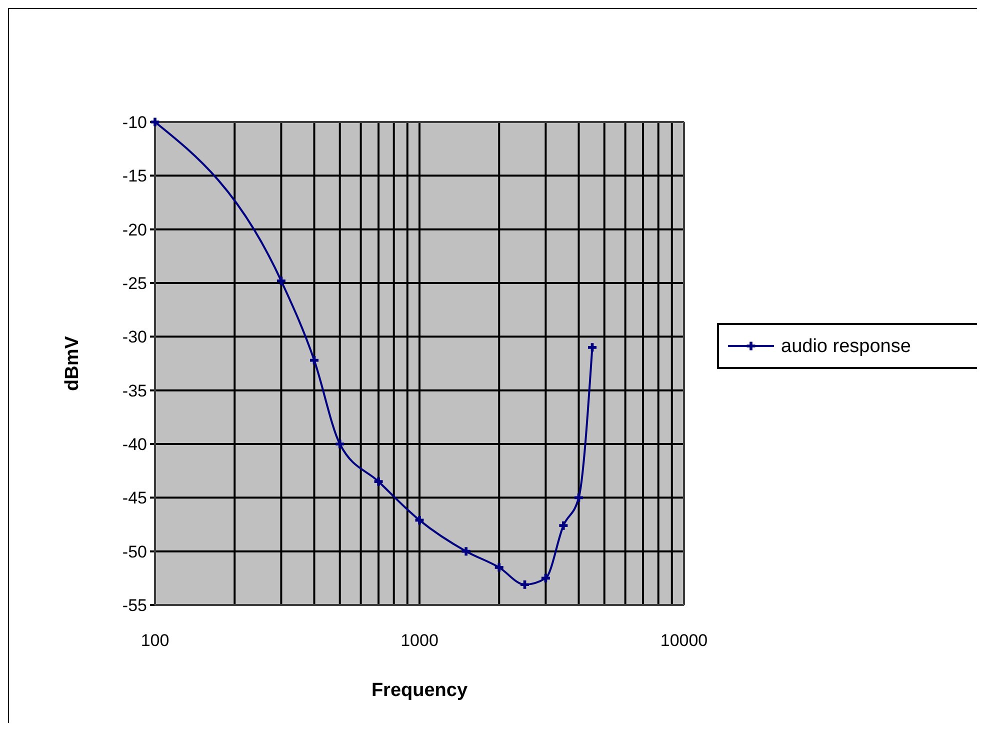 This screenshot has height=731, width=985. Describe the element at coordinates (134, 444) in the screenshot. I see `y-tick-label: -40` at that location.